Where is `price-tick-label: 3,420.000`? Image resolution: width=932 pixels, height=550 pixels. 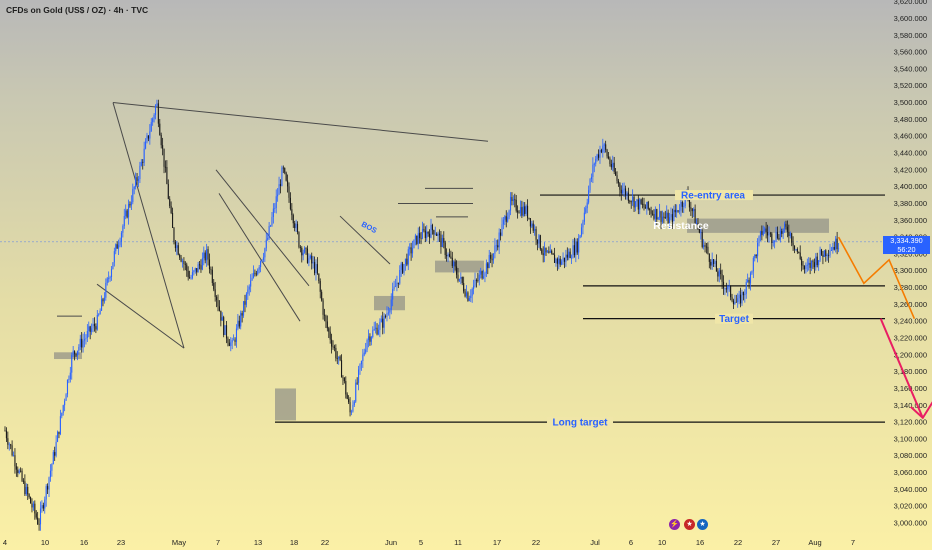 price-tick-label: 3,420.000 is located at coordinates (910, 169).